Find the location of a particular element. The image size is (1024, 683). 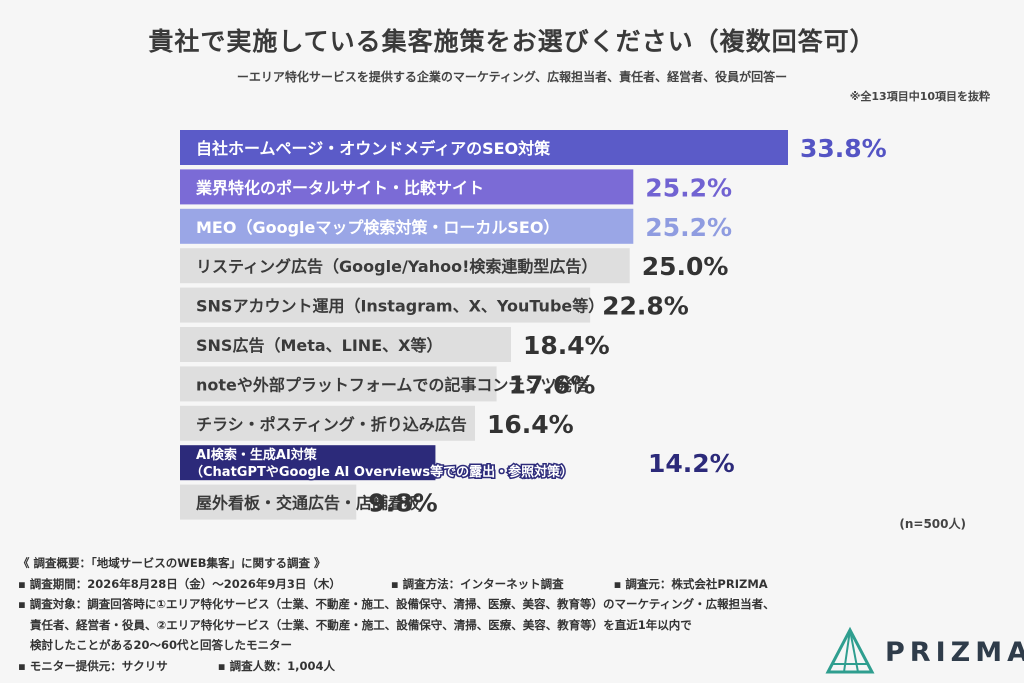

value-label-7: 16.4% is located at coordinates (530, 424).